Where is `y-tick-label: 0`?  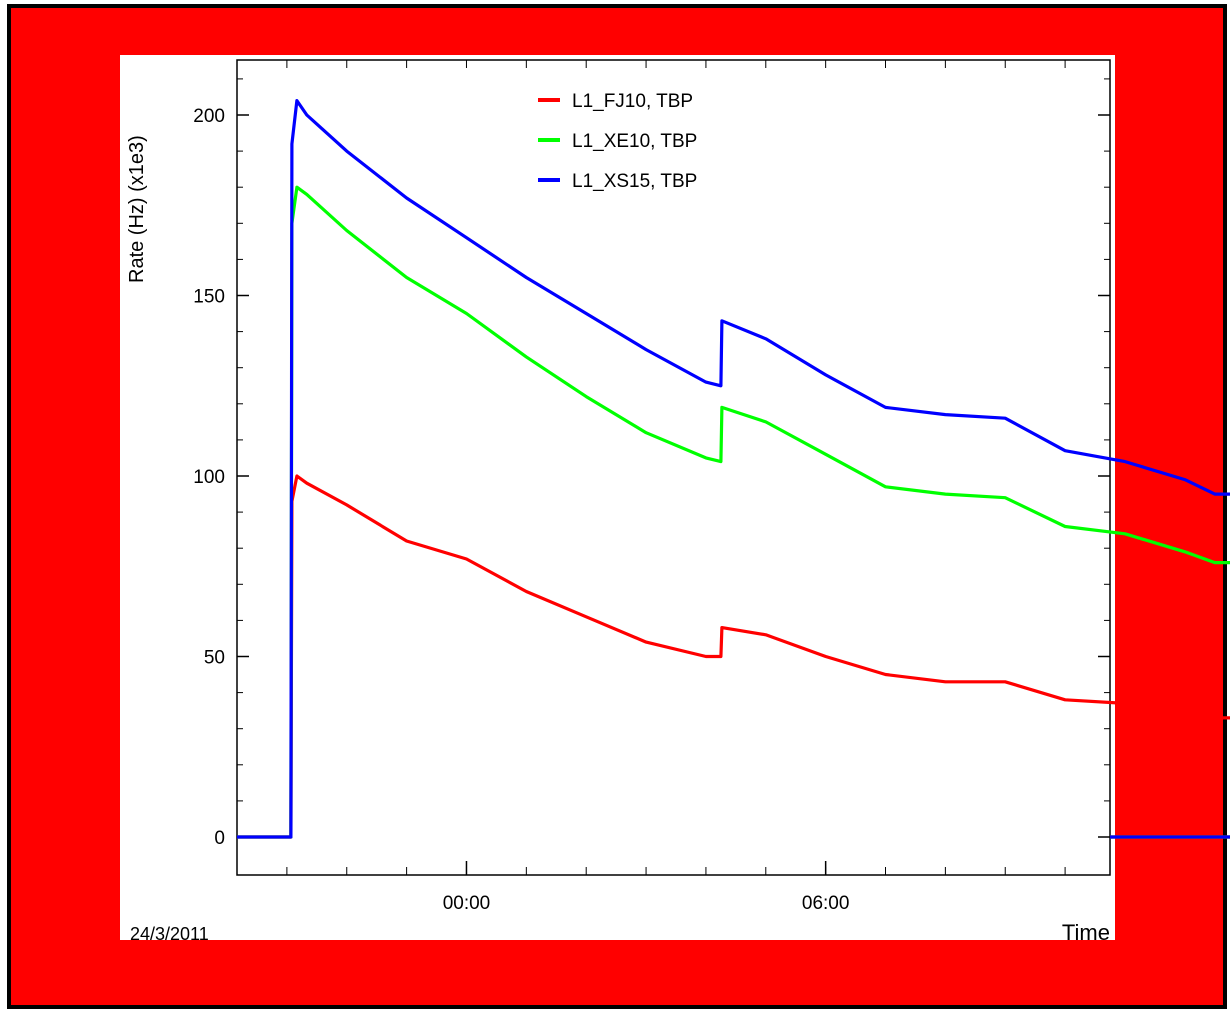
y-tick-label: 0 is located at coordinates (219, 838).